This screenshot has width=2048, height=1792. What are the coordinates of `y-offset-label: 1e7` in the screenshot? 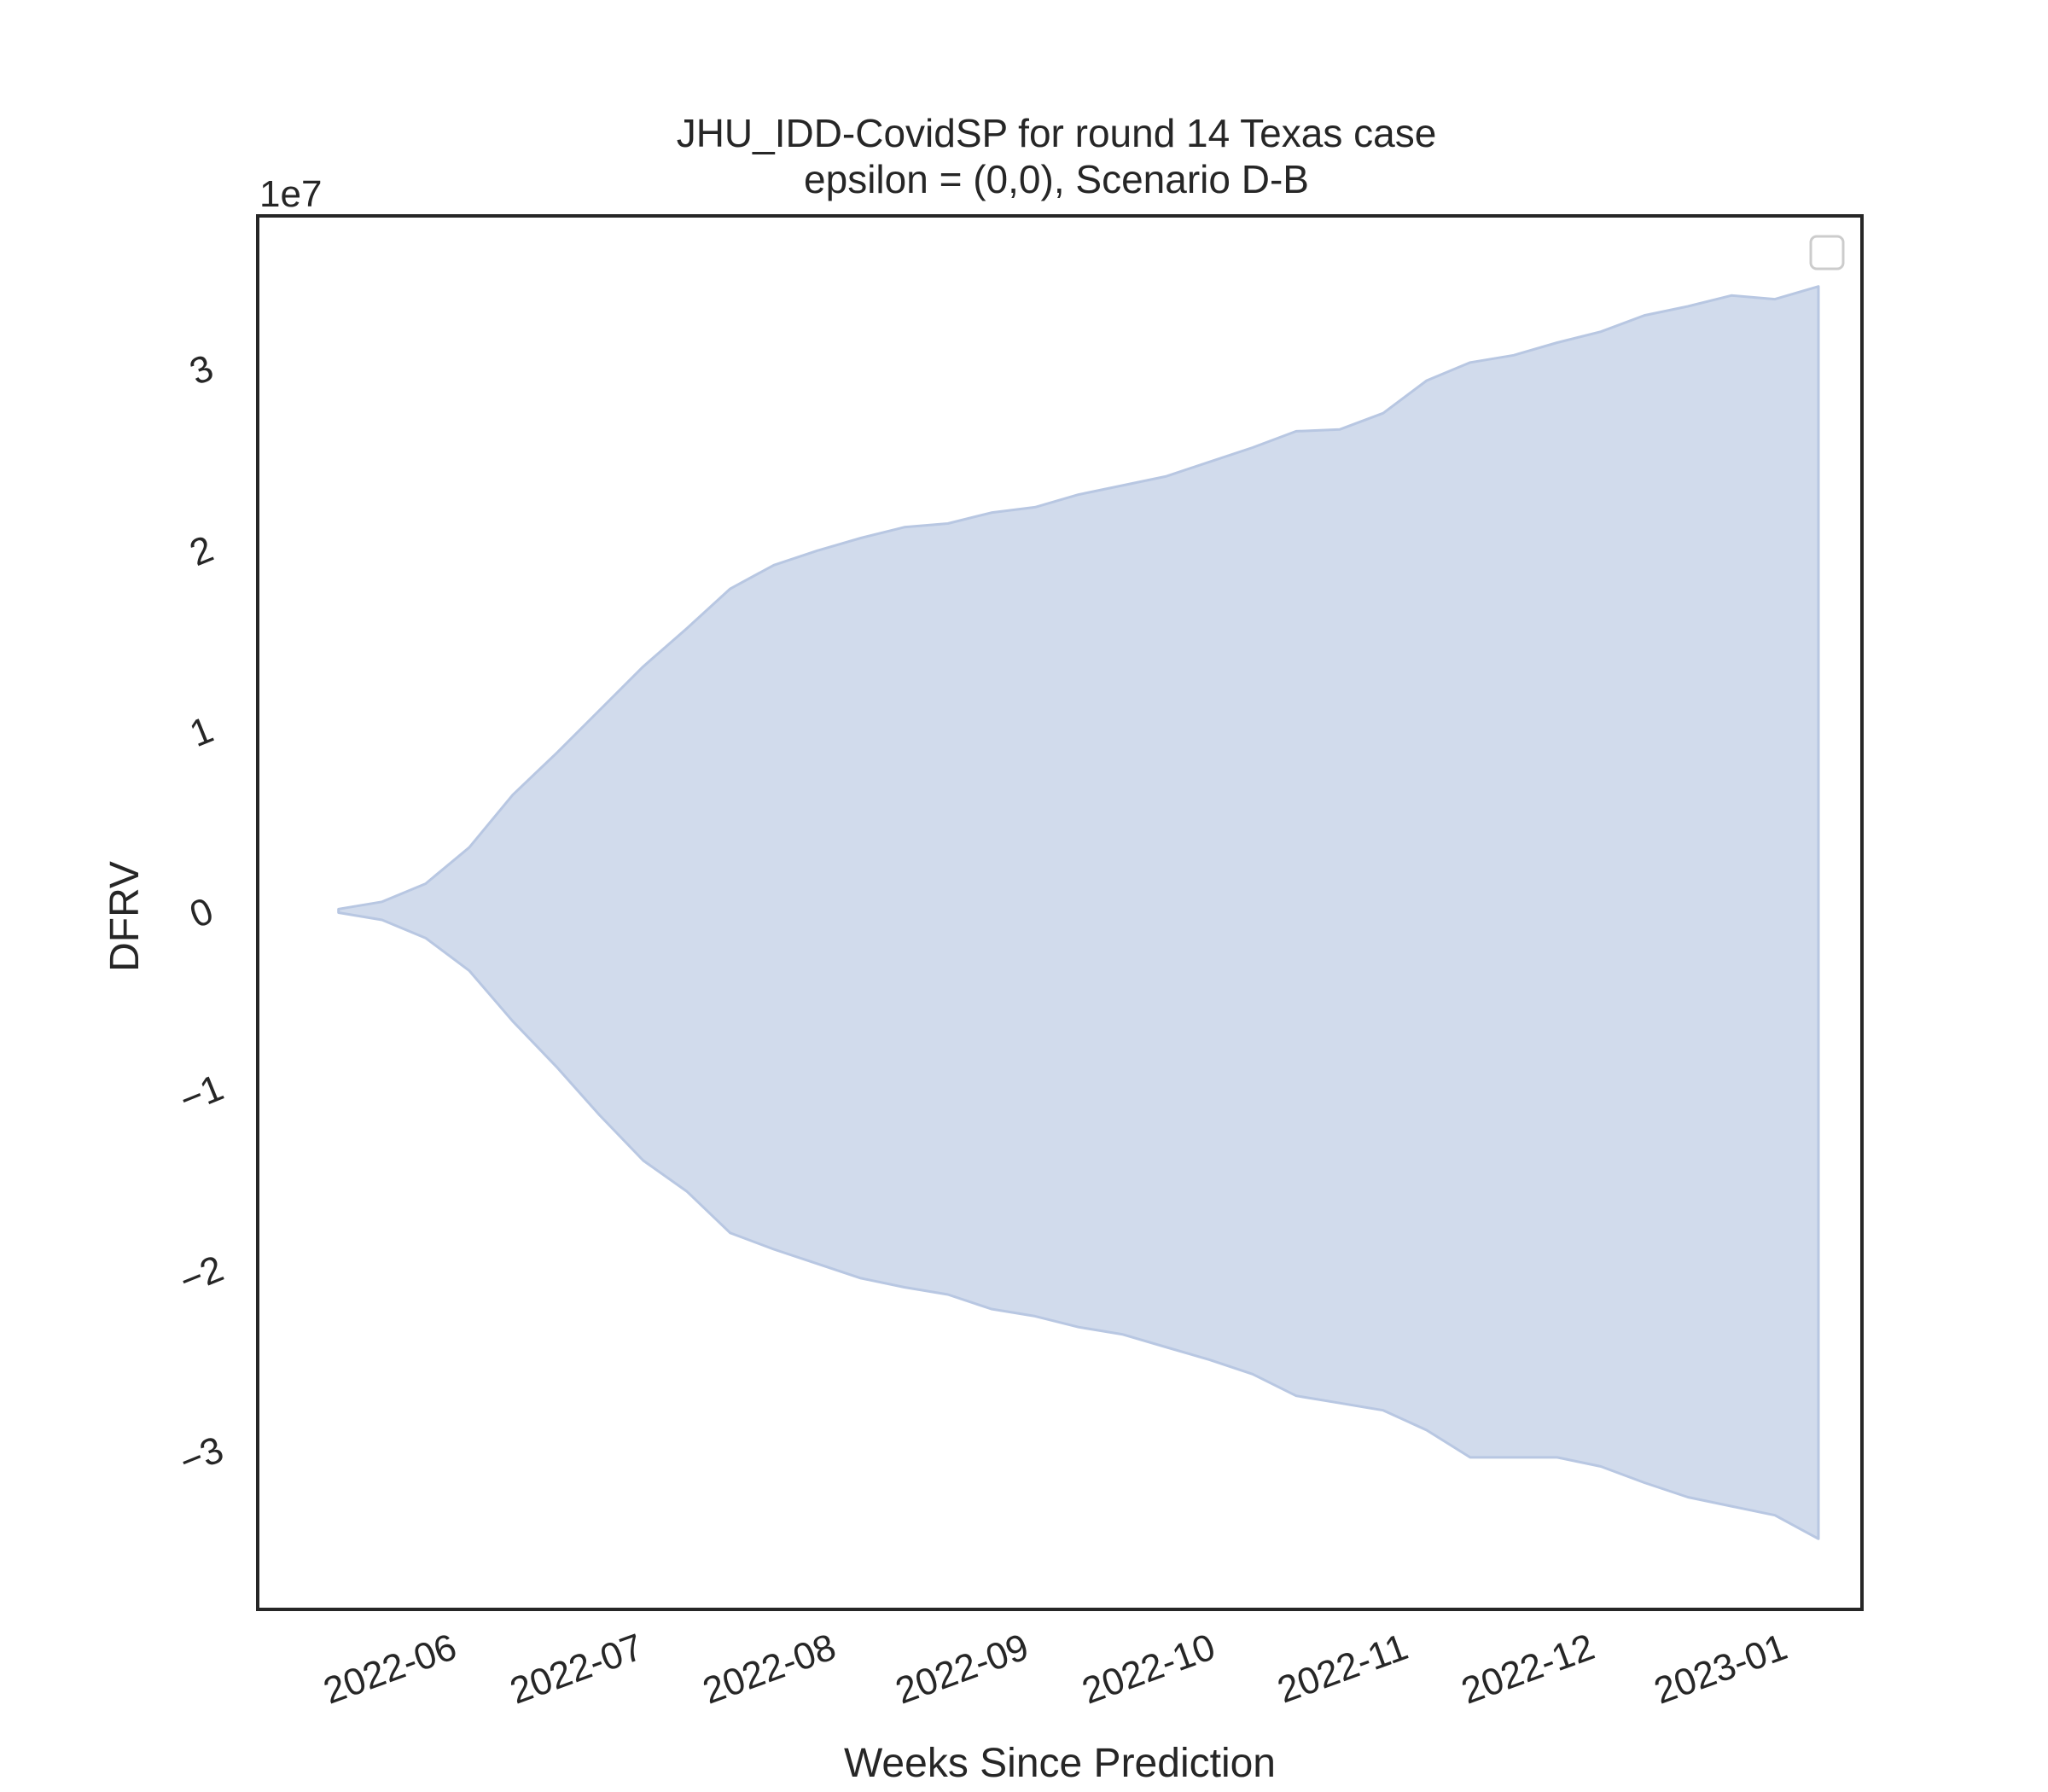 It's located at (290, 194).